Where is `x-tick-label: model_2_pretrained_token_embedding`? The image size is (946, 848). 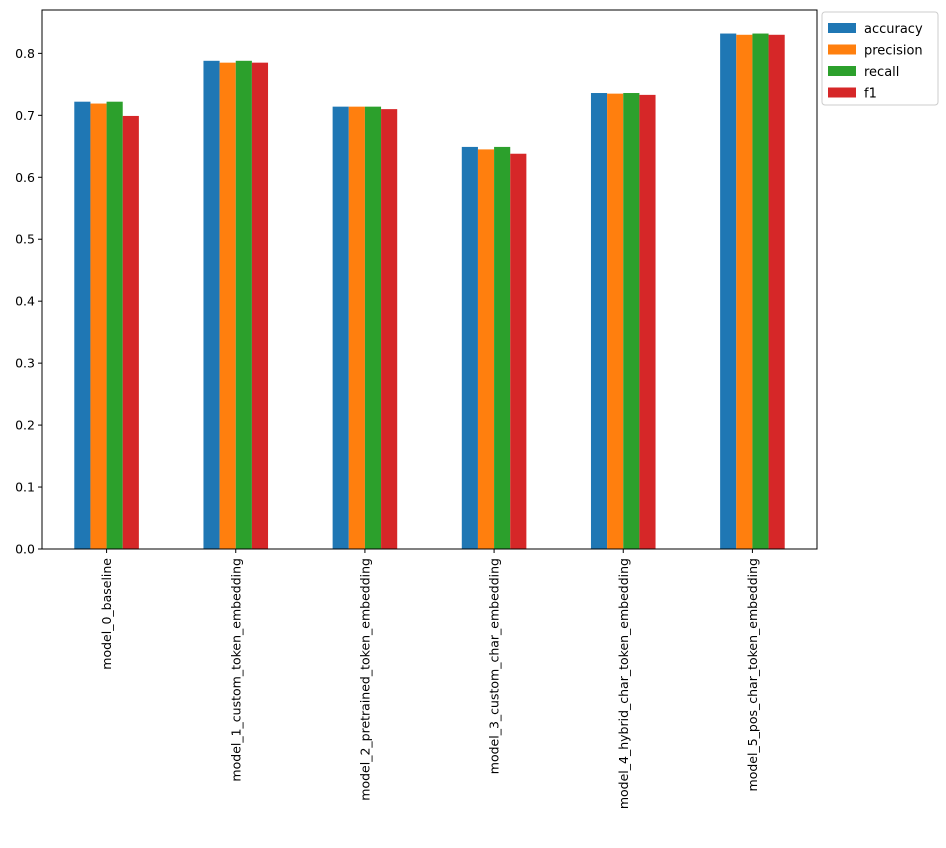 x-tick-label: model_2_pretrained_token_embedding is located at coordinates (364, 679).